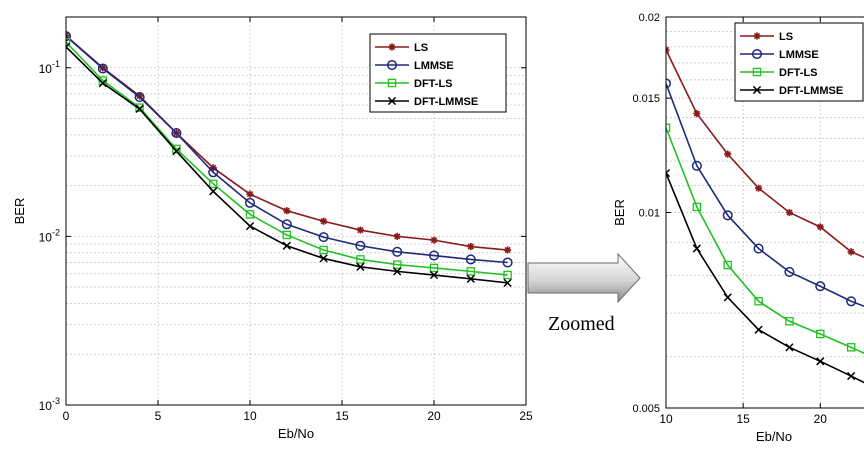 This screenshot has width=864, height=453. What do you see at coordinates (66, 416) in the screenshot?
I see `x-tick-label: 0` at bounding box center [66, 416].